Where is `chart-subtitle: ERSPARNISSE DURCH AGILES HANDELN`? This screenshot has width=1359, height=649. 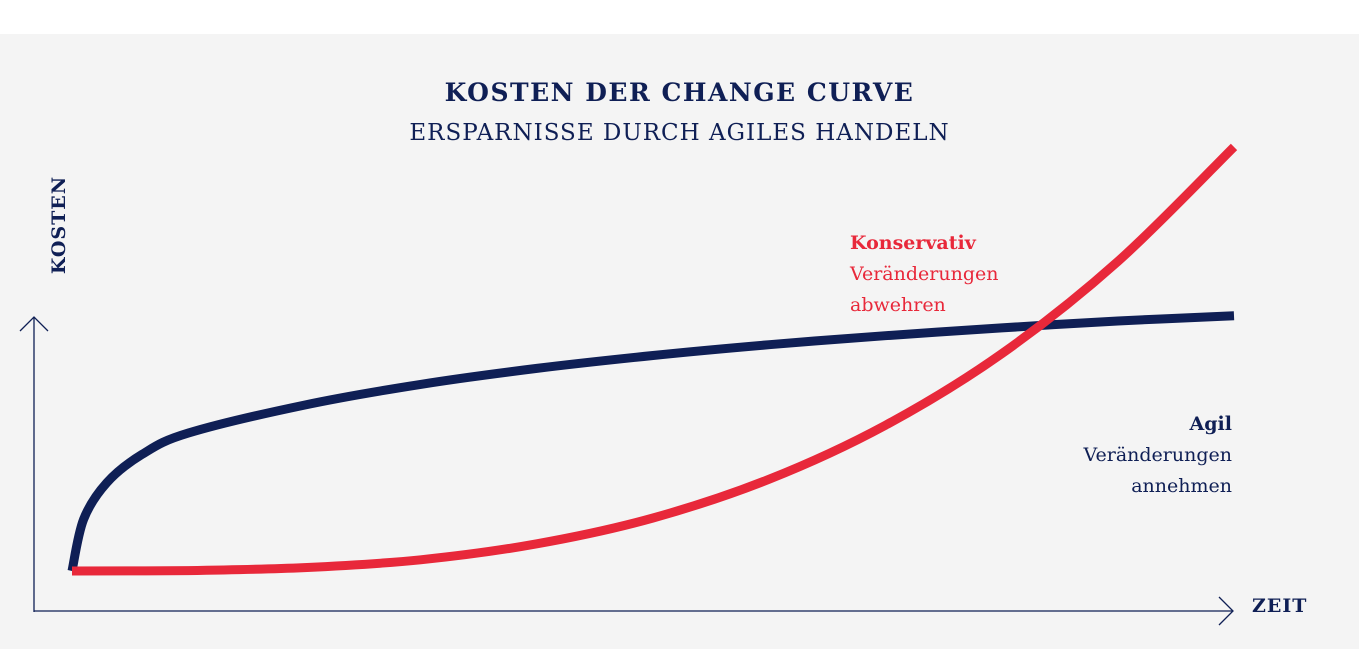 chart-subtitle: ERSPARNISSE DURCH AGILES HANDELN is located at coordinates (679, 133).